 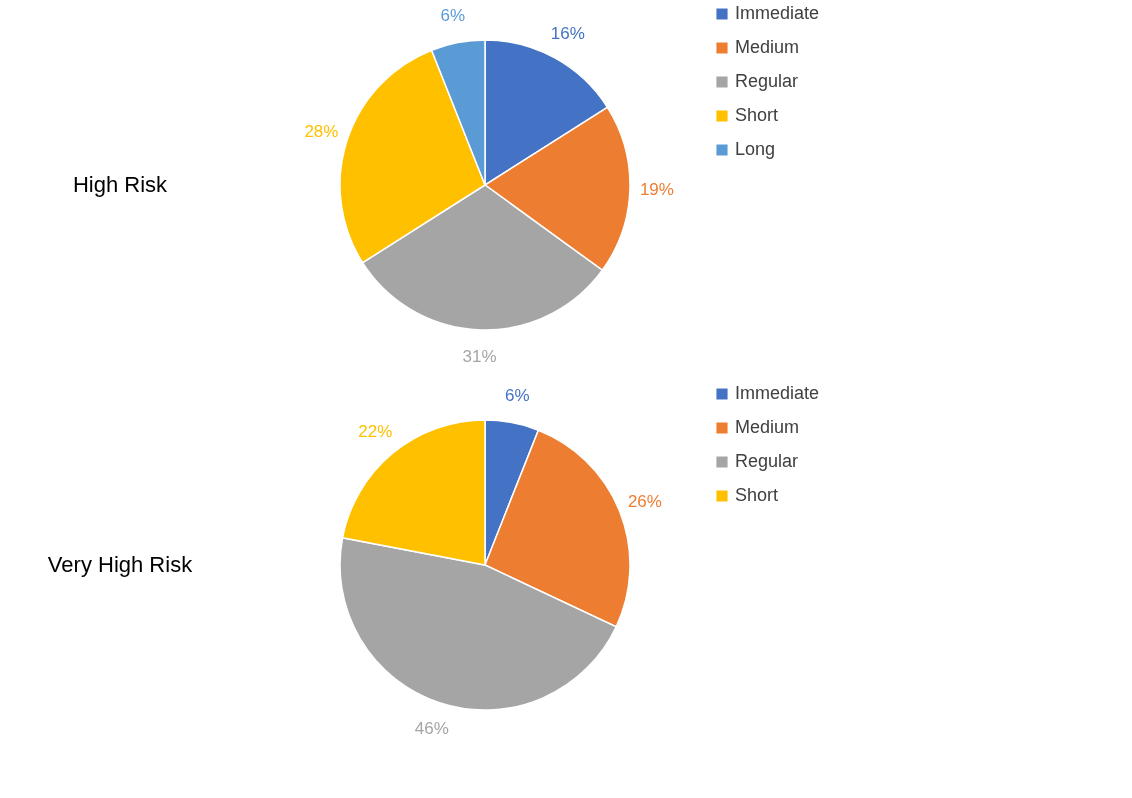 I want to click on data-label: 46%, so click(x=431, y=728).